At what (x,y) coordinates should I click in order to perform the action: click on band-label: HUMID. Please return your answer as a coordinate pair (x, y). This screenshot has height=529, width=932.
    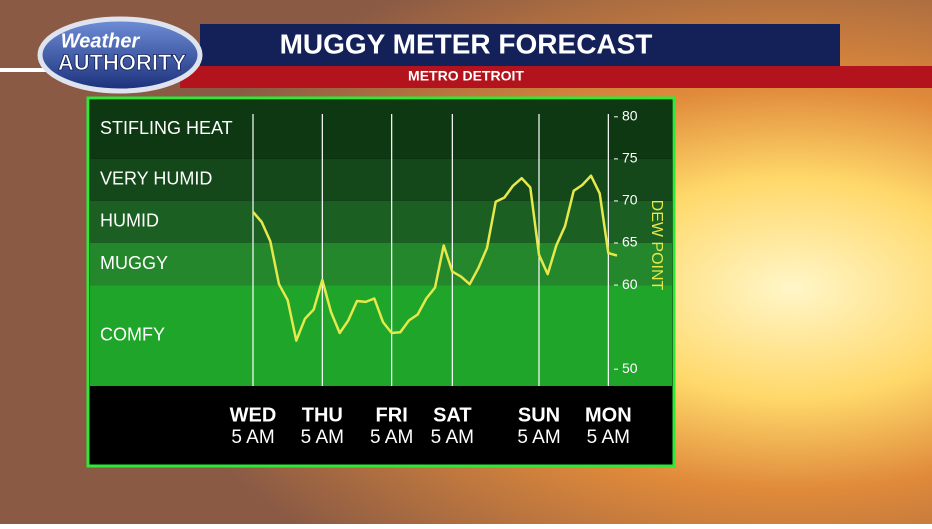
    Looking at the image, I should click on (129, 221).